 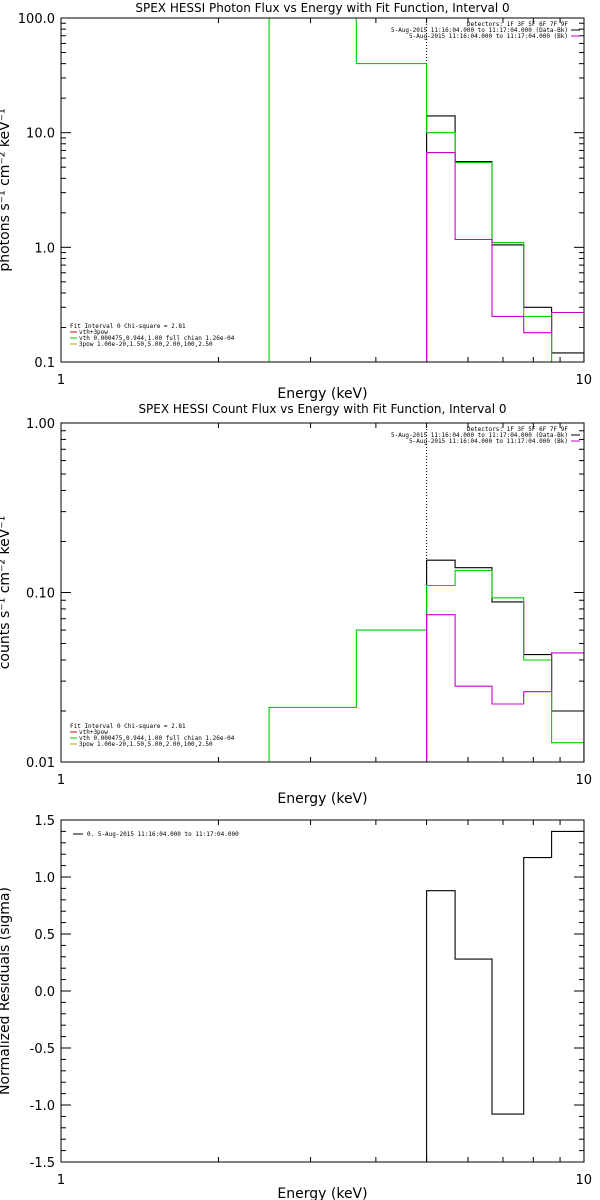 I want to click on y-tick-label: 1.5, so click(x=44, y=821).